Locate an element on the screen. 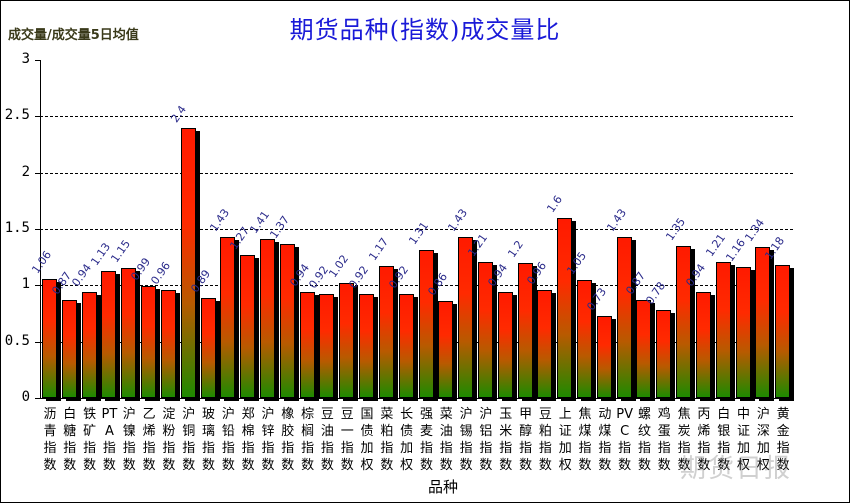  x-tick-label: 焦炭指数 is located at coordinates (684, 440).